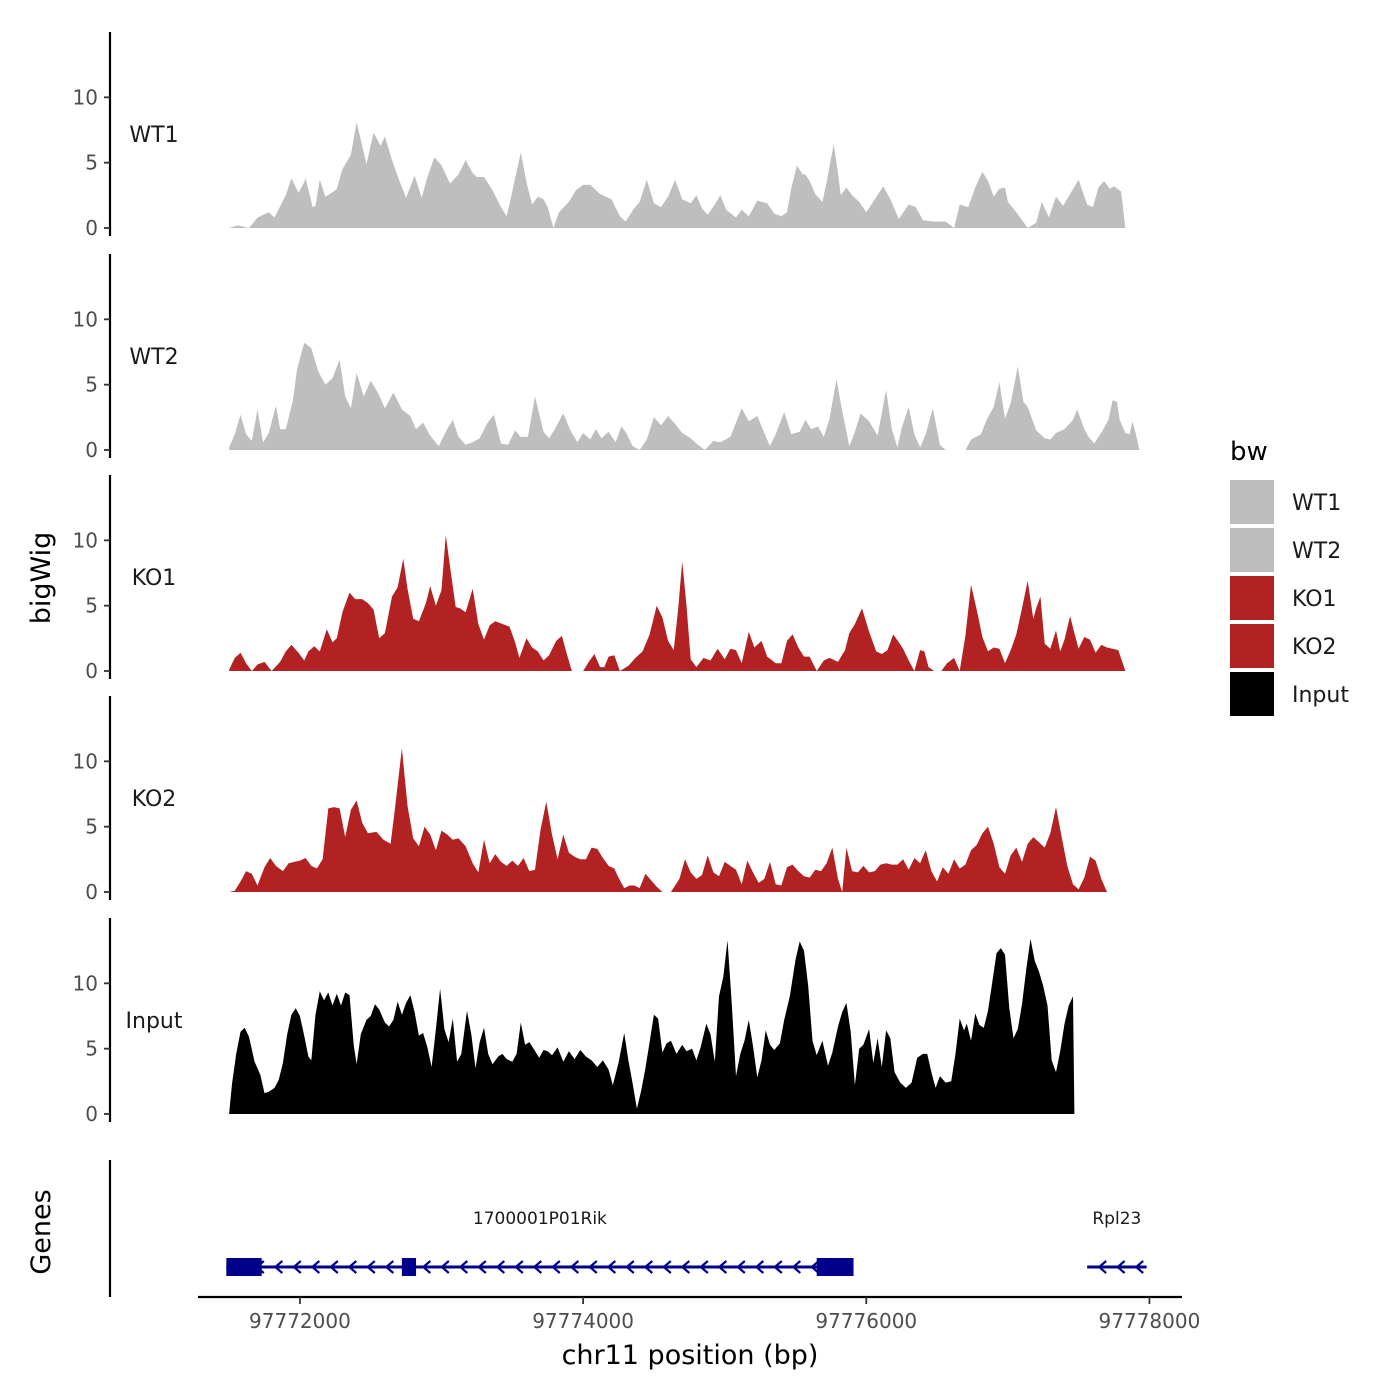 The width and height of the screenshot is (1400, 1400). I want to click on track-wt2: 0 5 10 WT2, so click(606, 358).